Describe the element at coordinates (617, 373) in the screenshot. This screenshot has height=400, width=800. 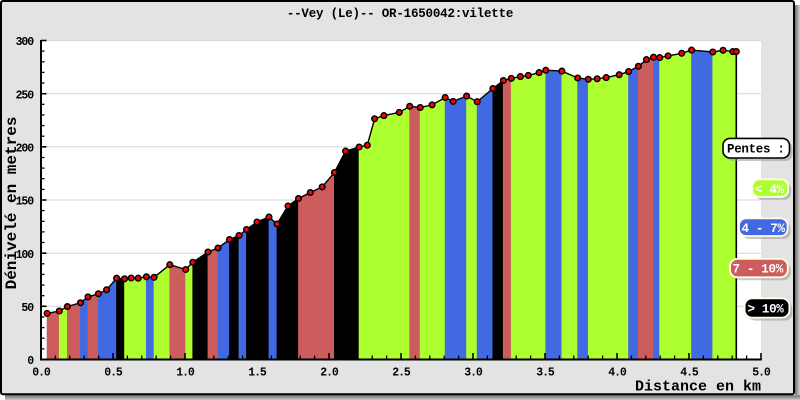
I see `svg-text: 4.0` at that location.